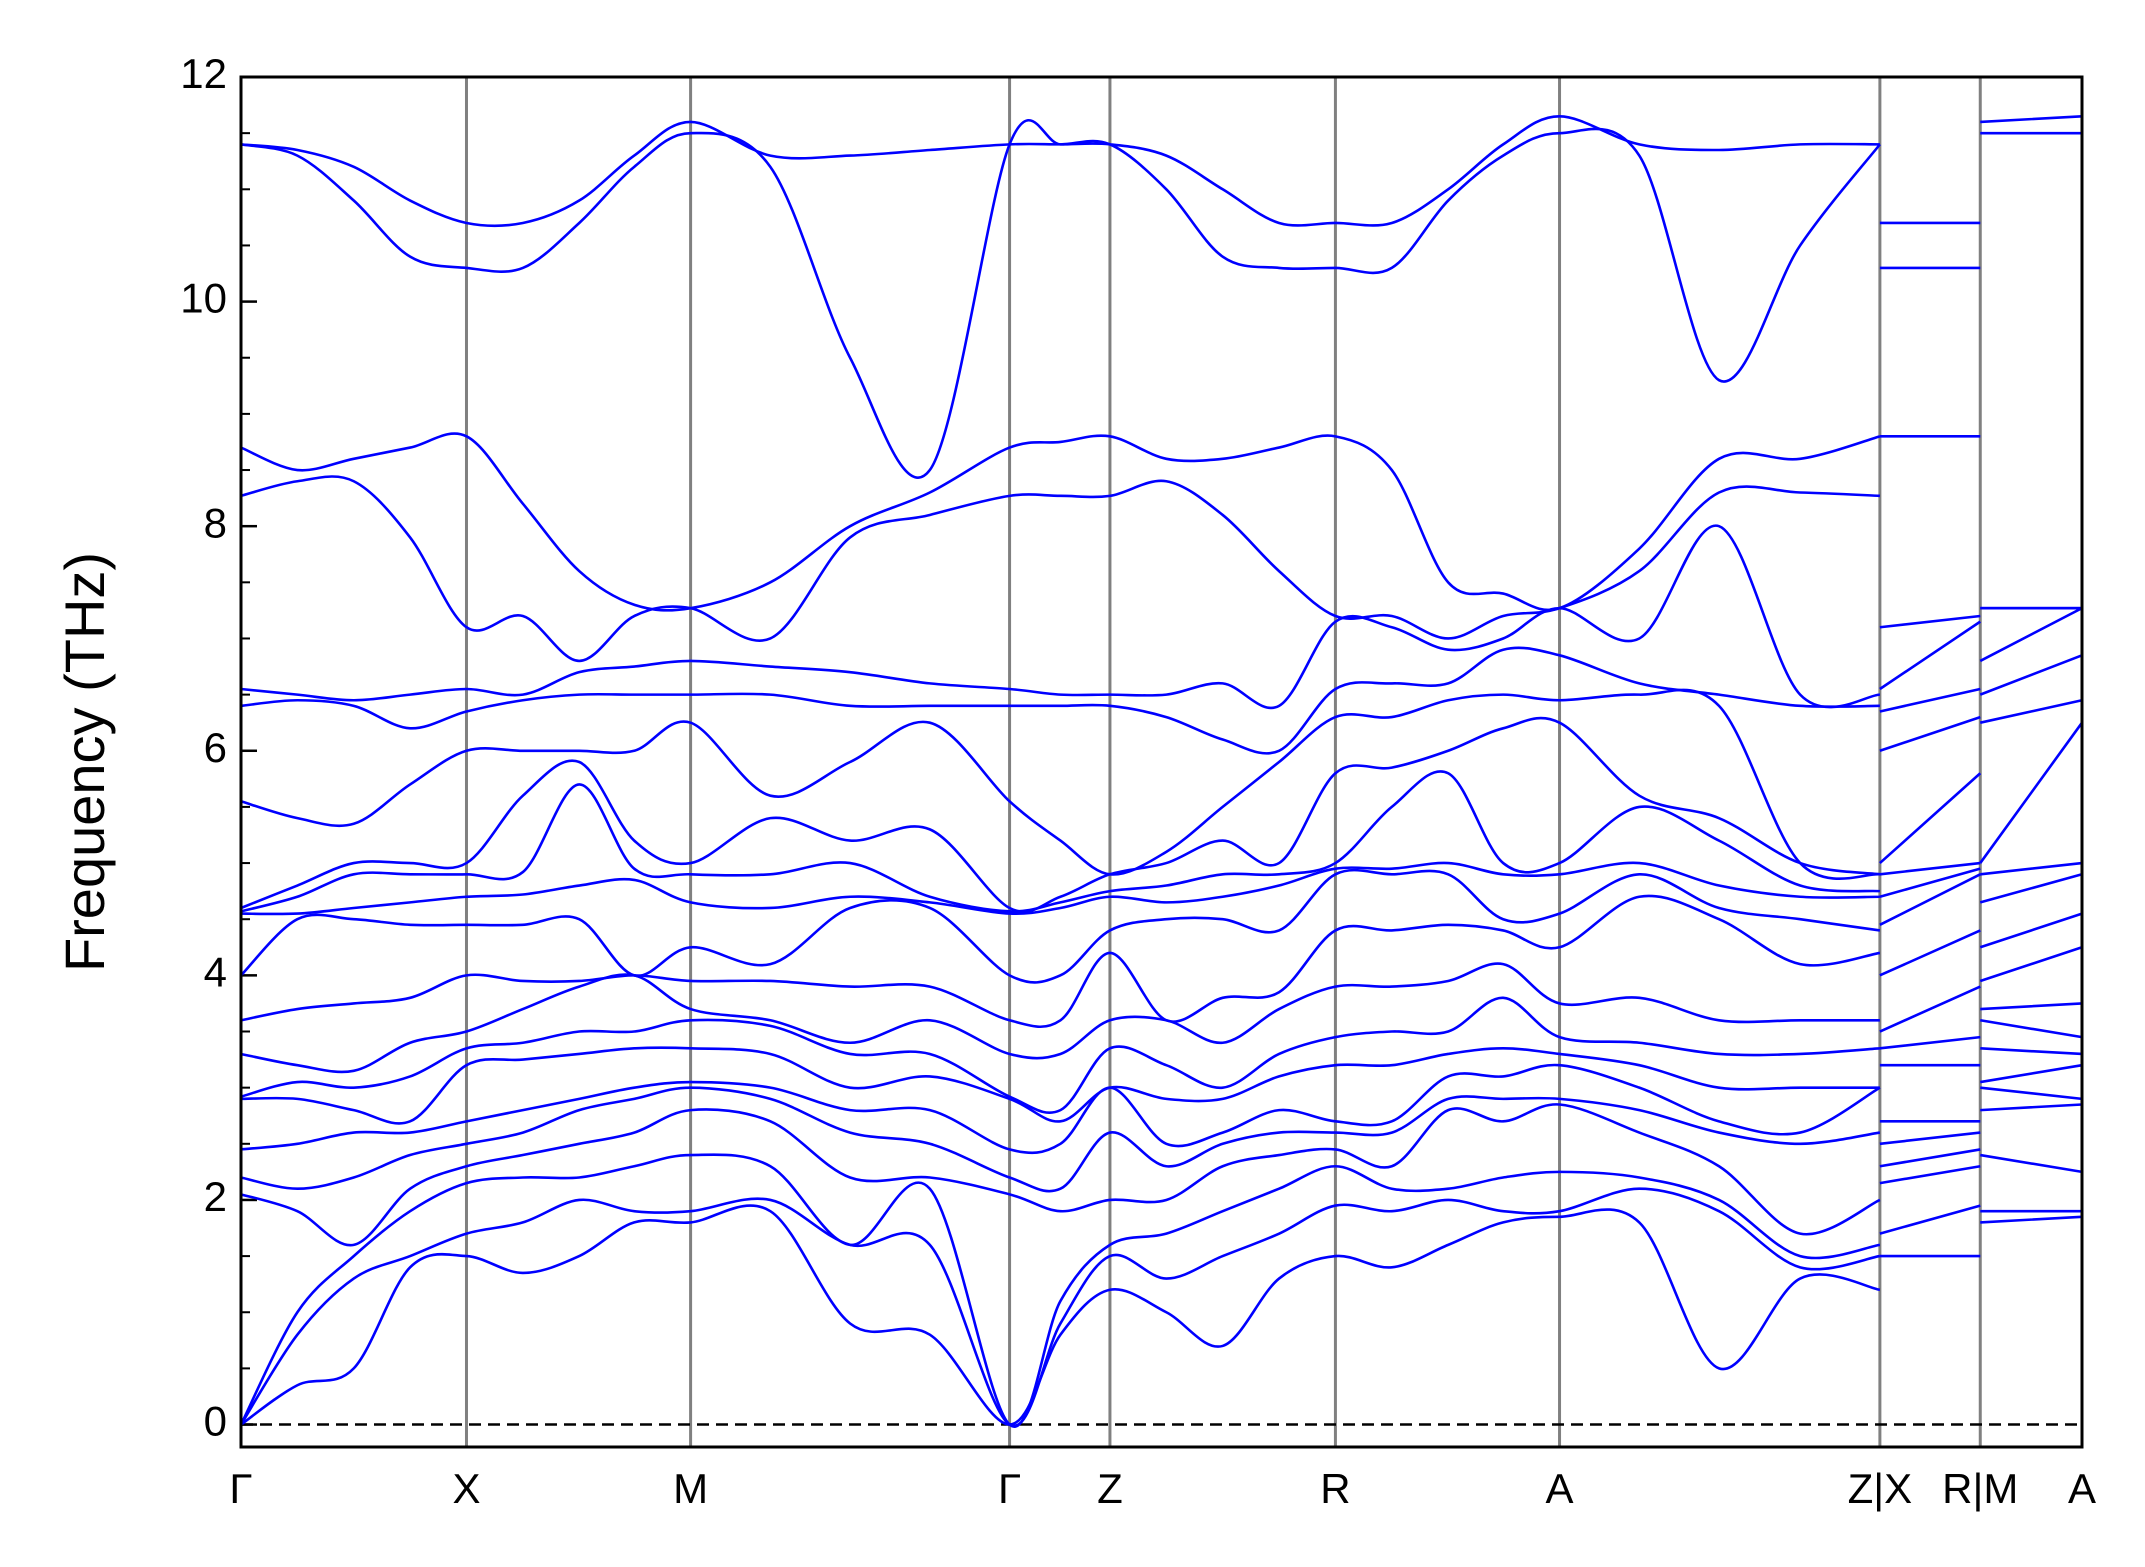 Image resolution: width=2145 pixels, height=1567 pixels. I want to click on y-tick-label: 8, so click(215, 522).